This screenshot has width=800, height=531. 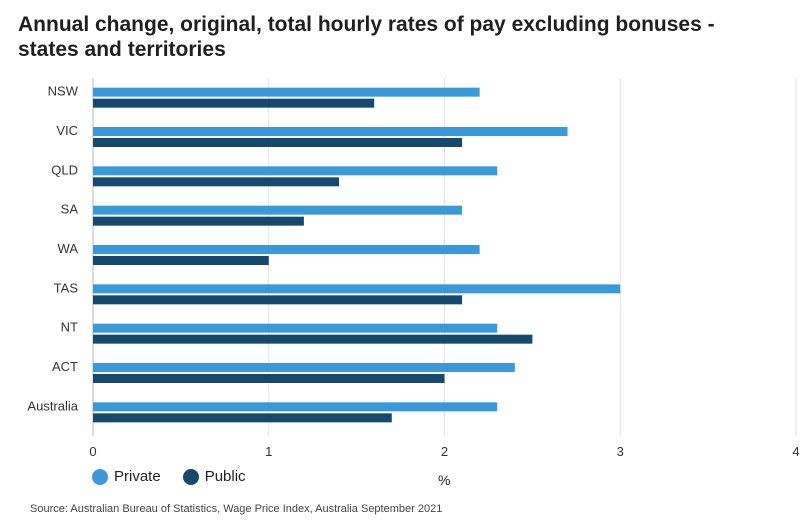 What do you see at coordinates (330, 131) in the screenshot?
I see `bar-private-vic` at bounding box center [330, 131].